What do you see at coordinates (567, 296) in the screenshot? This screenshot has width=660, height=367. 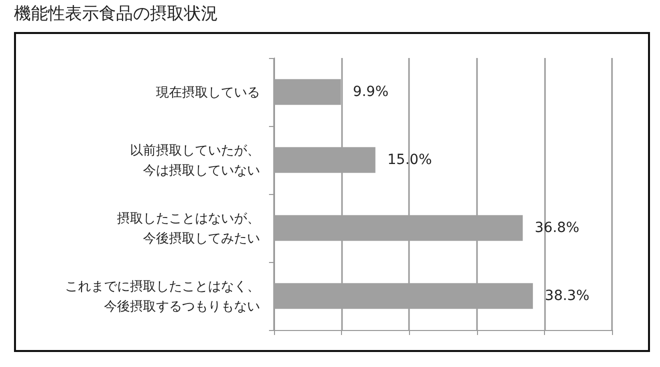 I see `data-label: 38.3%` at bounding box center [567, 296].